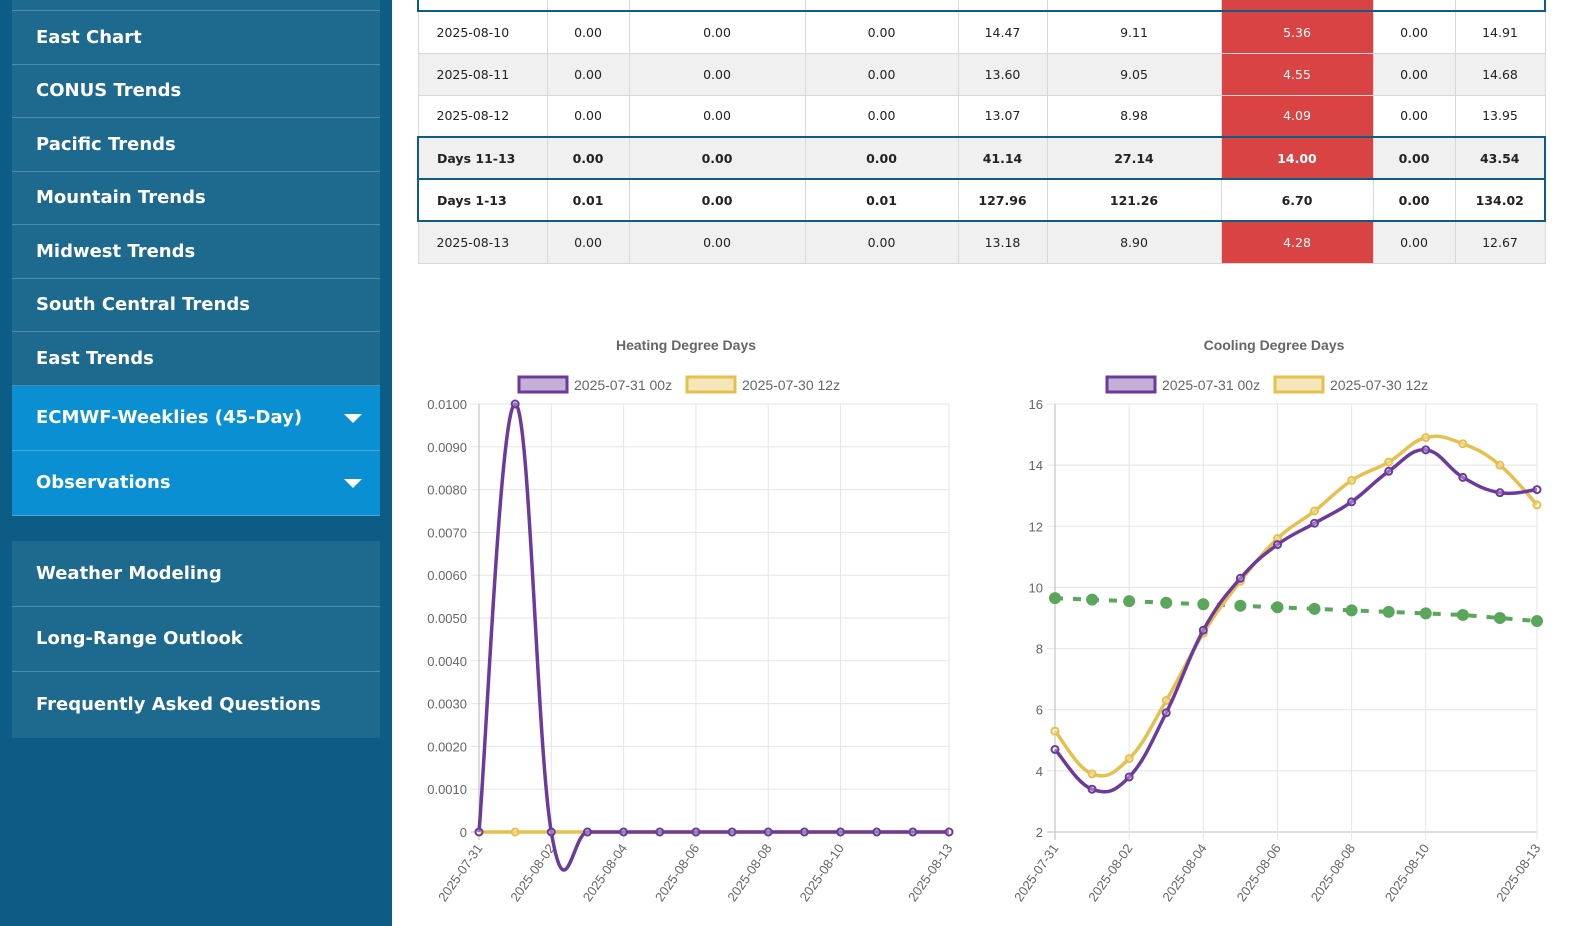 The image size is (1576, 926). Describe the element at coordinates (1518, 872) in the screenshot. I see `x-tick-label: 2025-08-13` at that location.